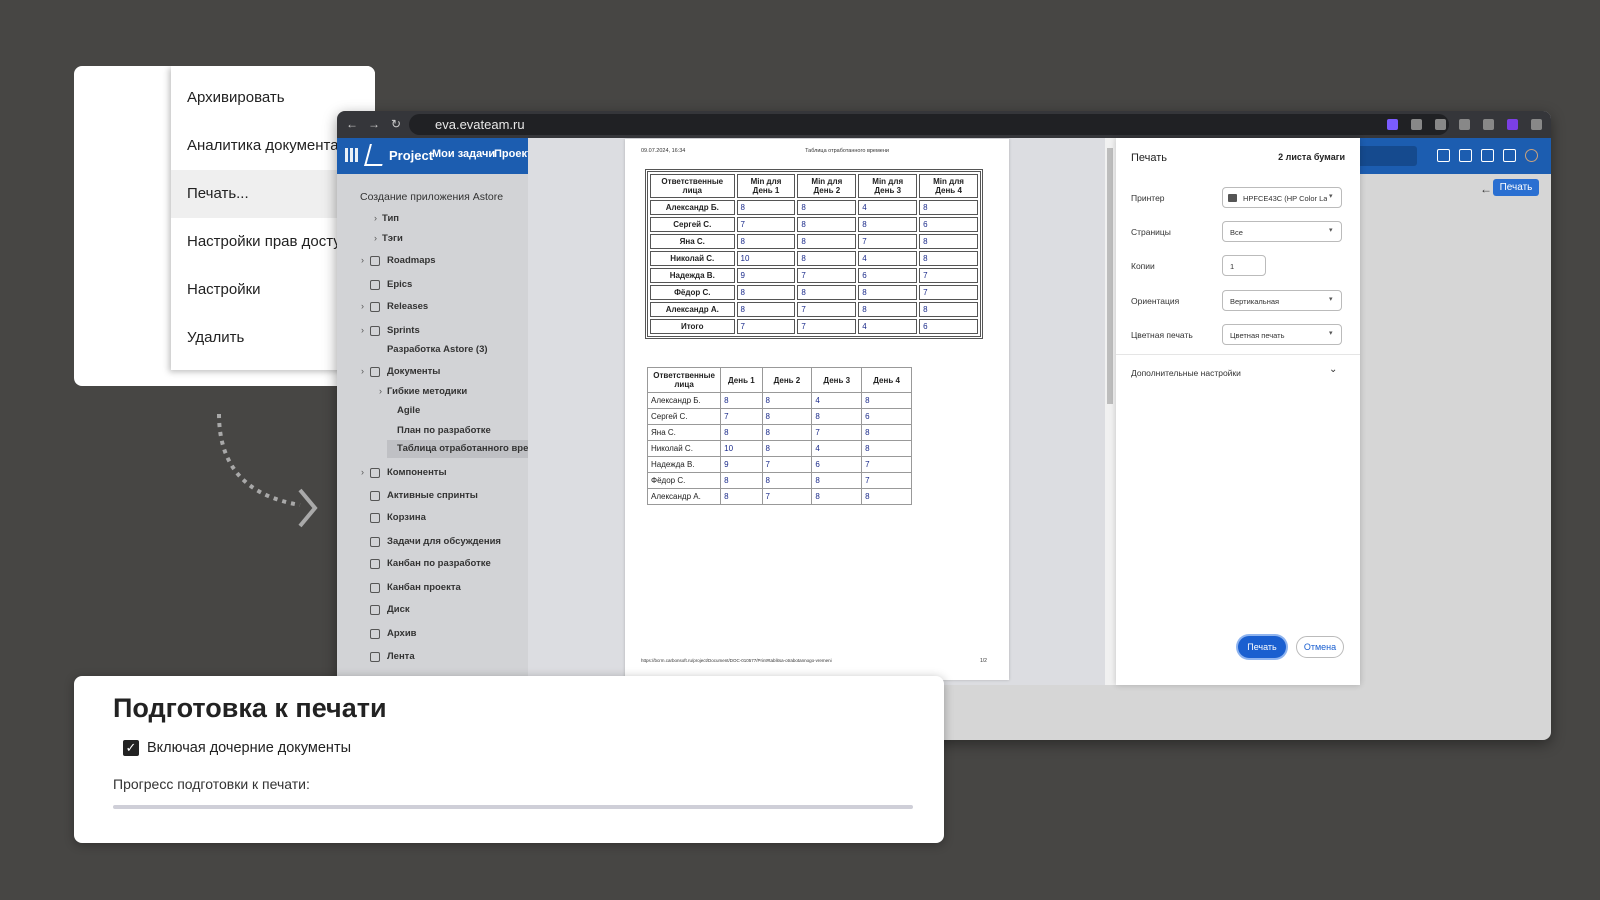 The height and width of the screenshot is (900, 1600). Describe the element at coordinates (1186, 373) in the screenshot. I see `more-settings: Дополнительные настройки` at that location.